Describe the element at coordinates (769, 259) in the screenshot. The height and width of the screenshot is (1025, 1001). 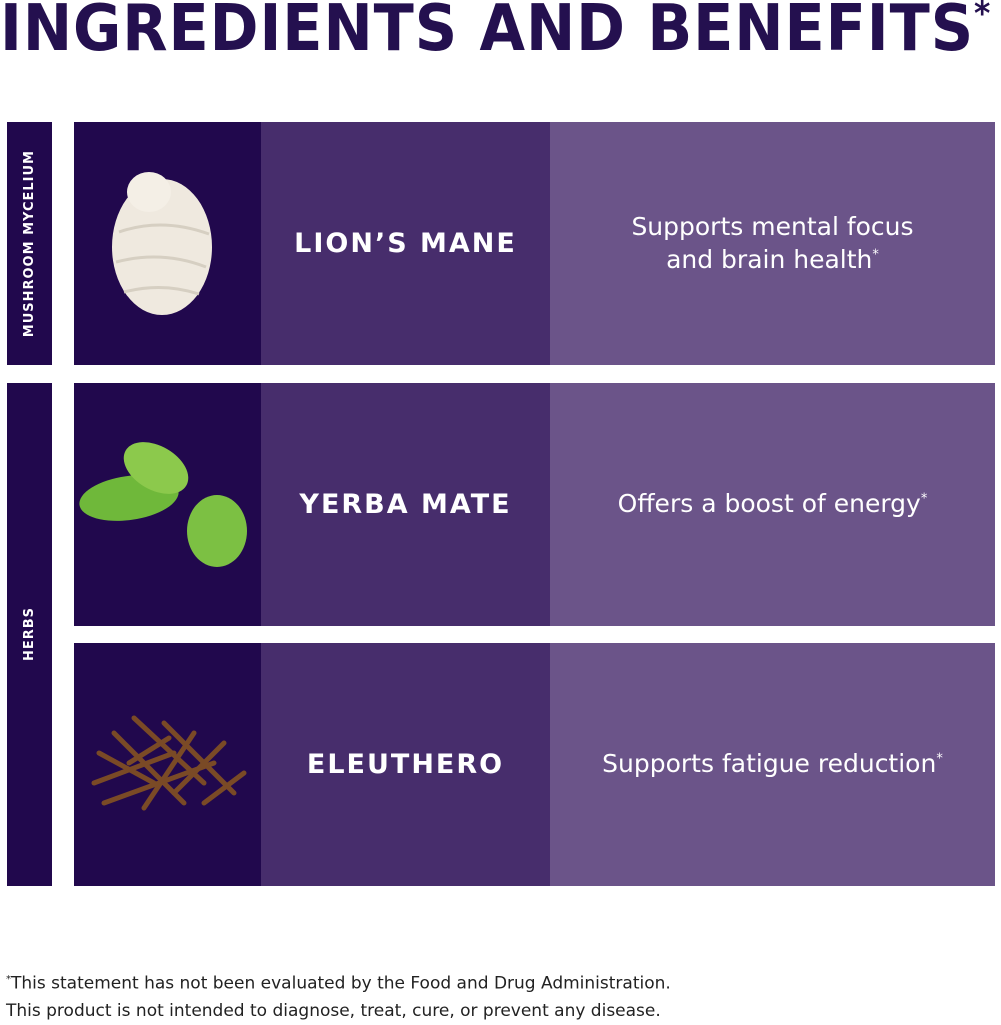
I see `benefit-line: and brain health` at that location.